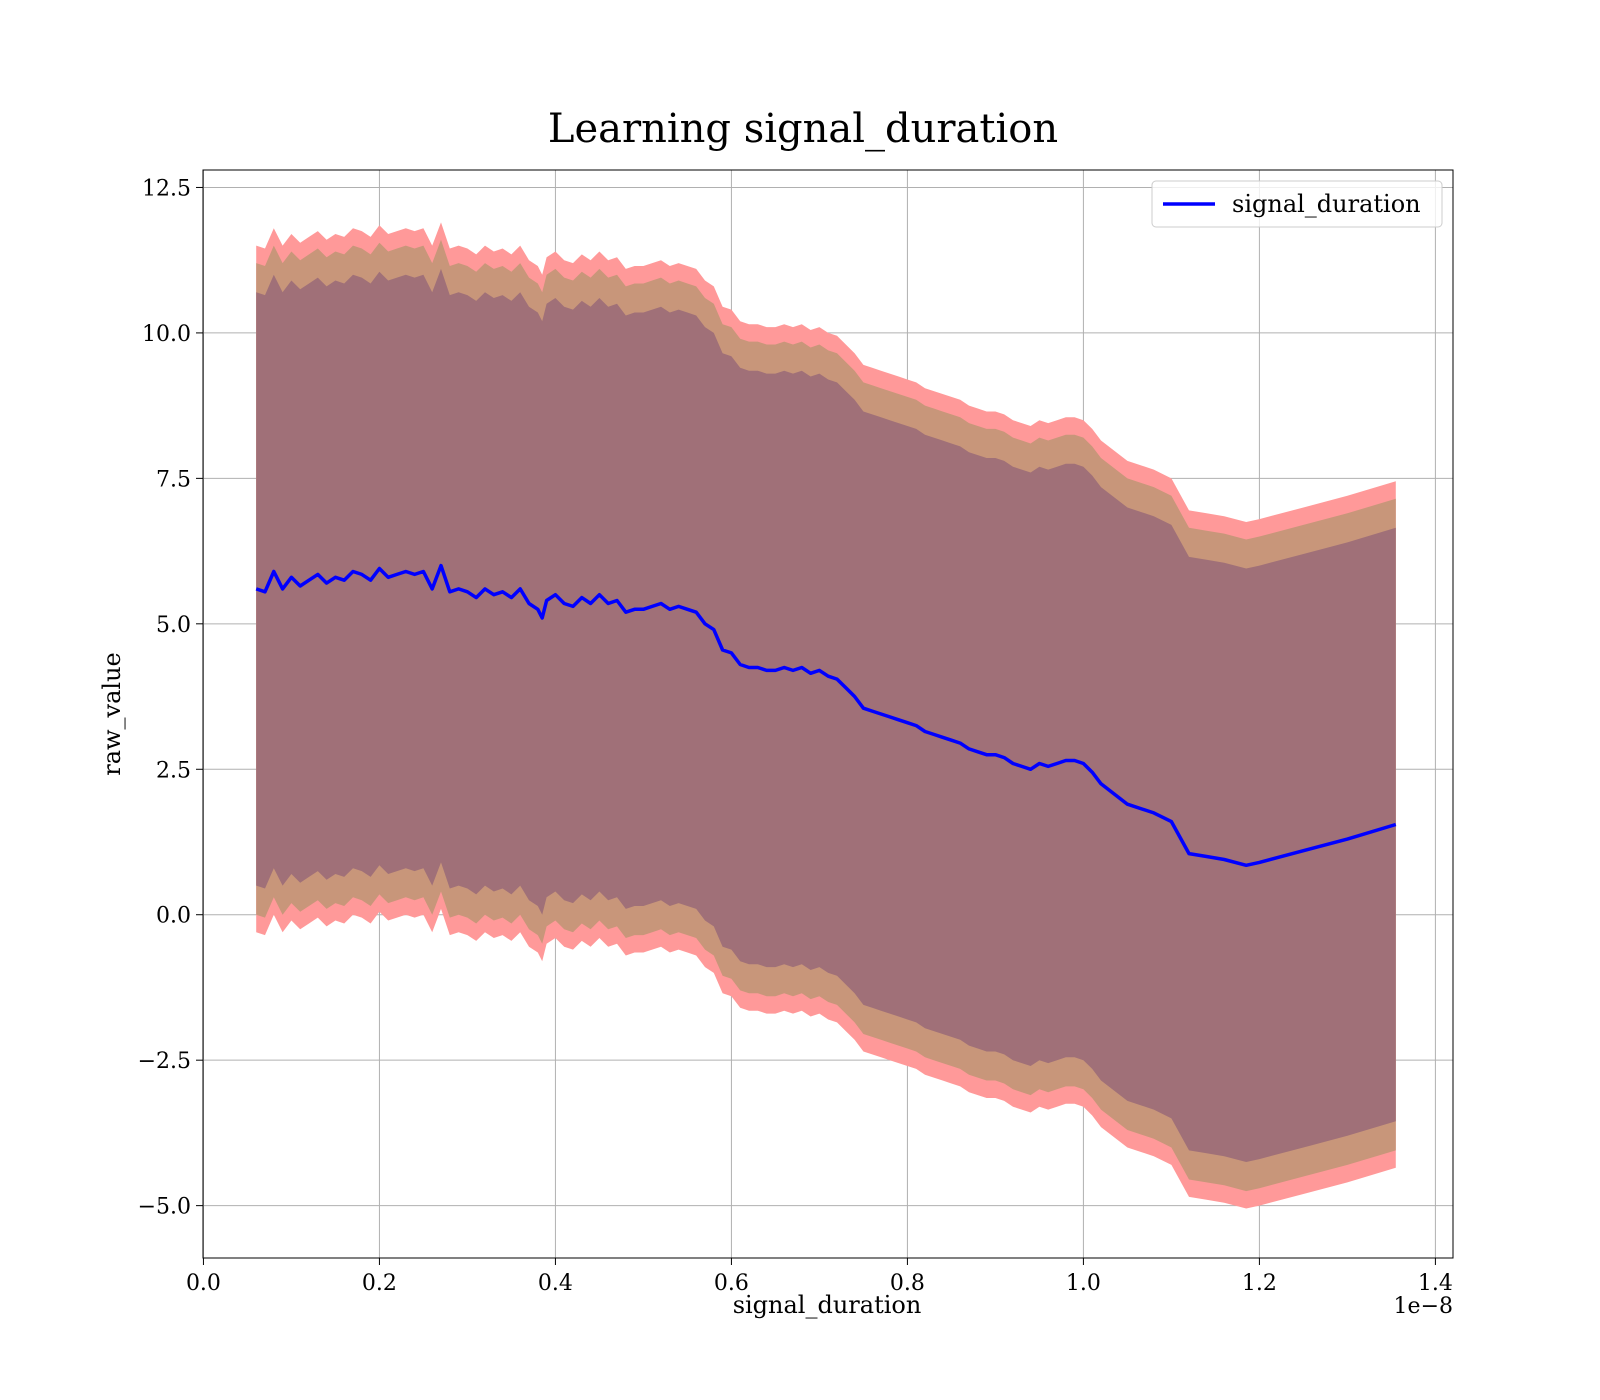  What do you see at coordinates (379, 1283) in the screenshot?
I see `x-tick-label: 0.2` at bounding box center [379, 1283].